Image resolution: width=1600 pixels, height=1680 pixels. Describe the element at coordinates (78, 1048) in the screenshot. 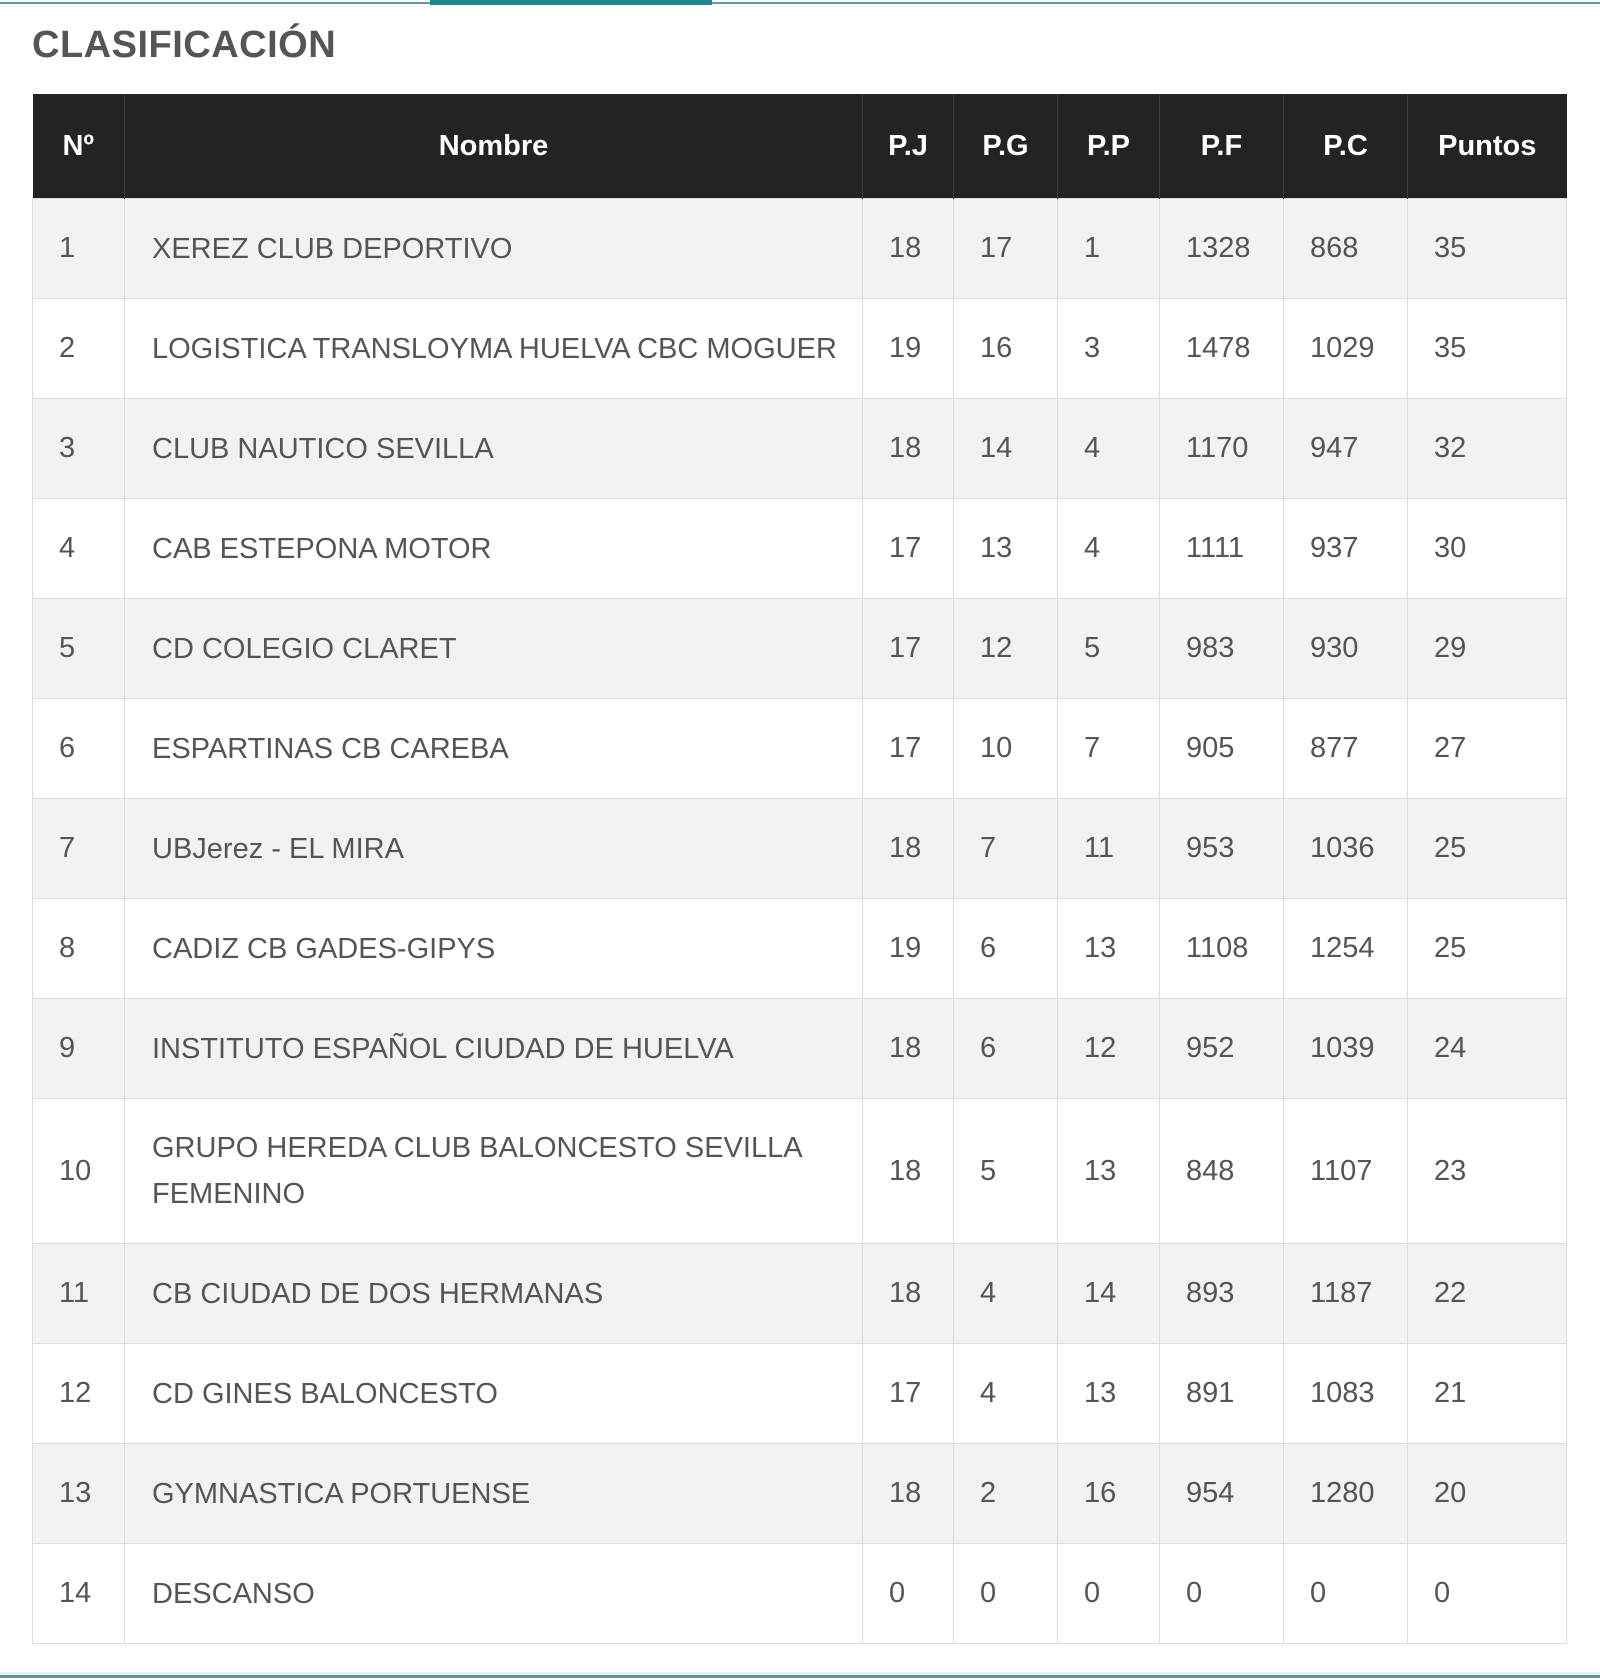

I see `cell-position: 9` at that location.